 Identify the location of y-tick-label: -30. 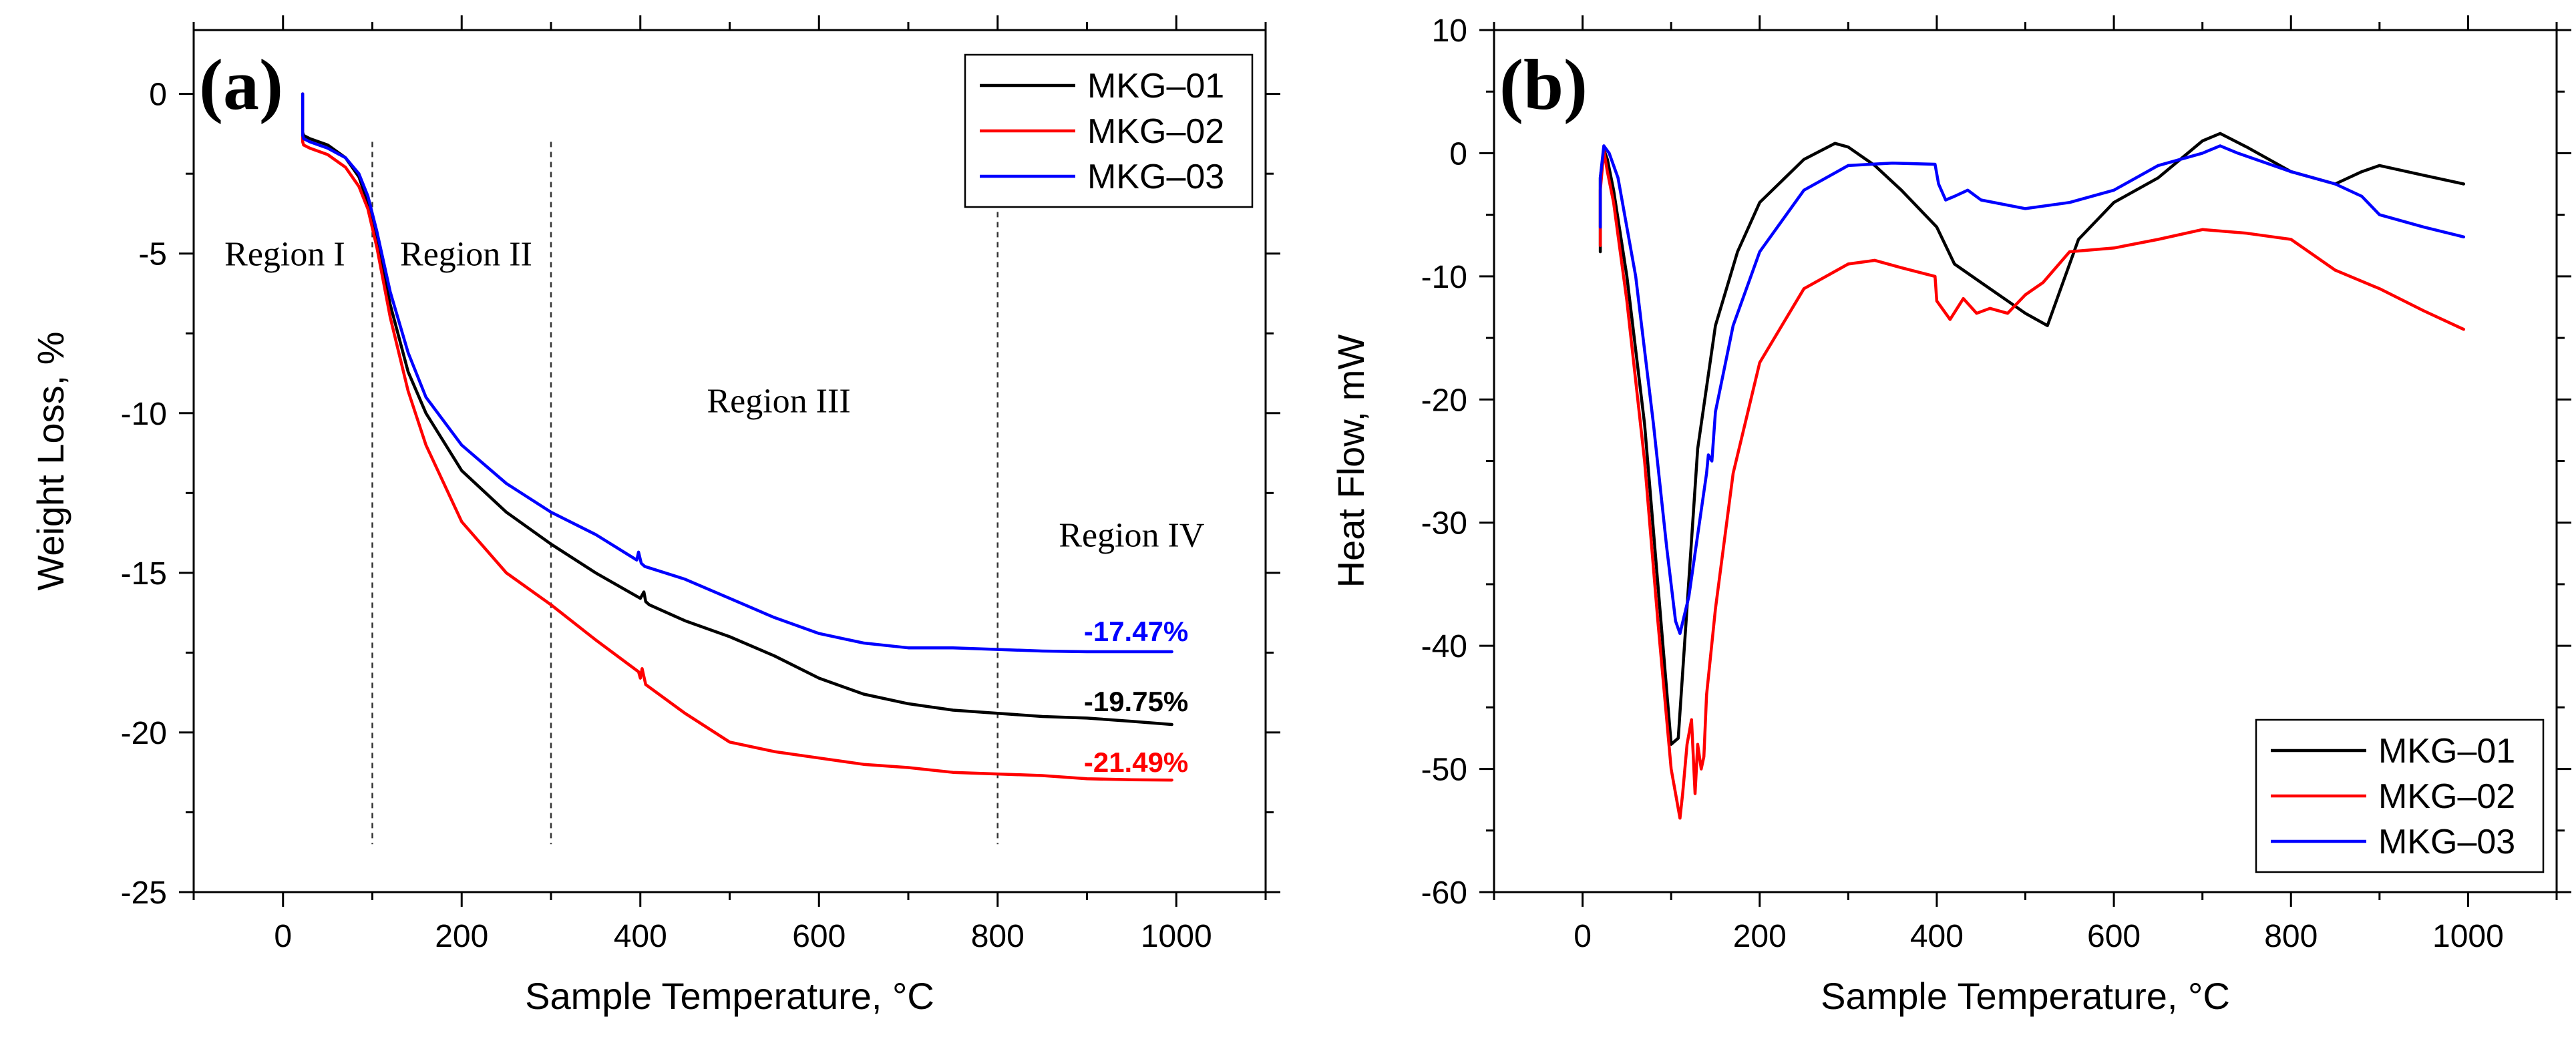
(1444, 524).